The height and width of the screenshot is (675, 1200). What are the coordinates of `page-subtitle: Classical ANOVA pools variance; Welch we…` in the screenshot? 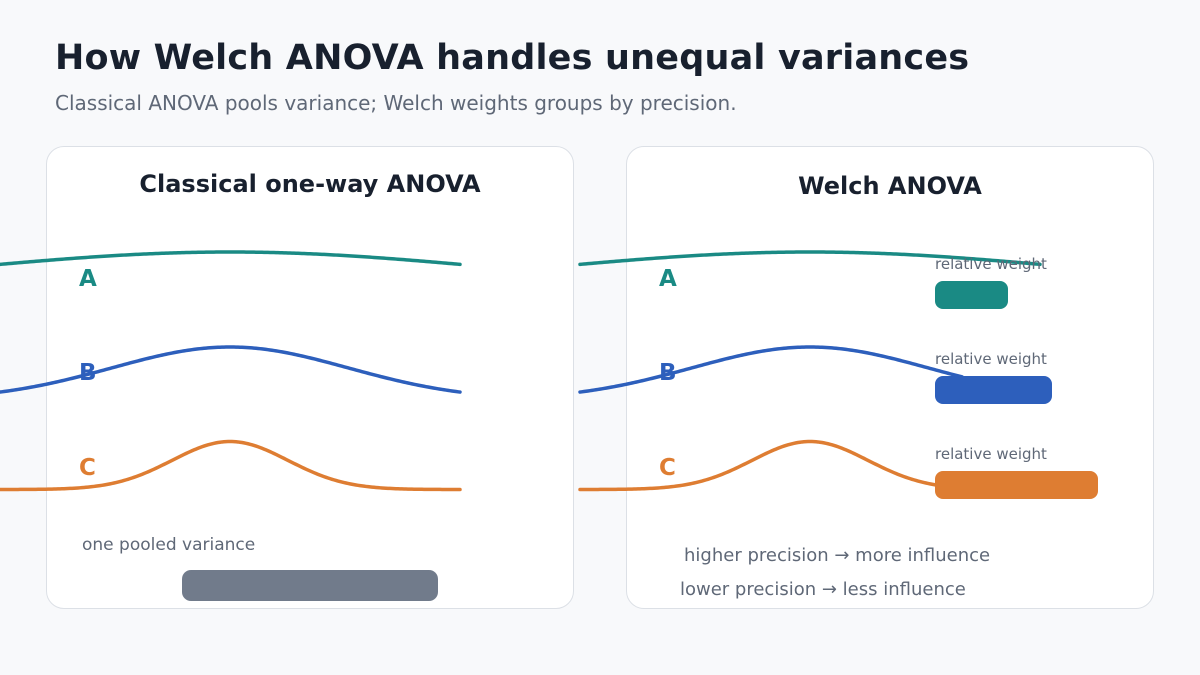 It's located at (396, 103).